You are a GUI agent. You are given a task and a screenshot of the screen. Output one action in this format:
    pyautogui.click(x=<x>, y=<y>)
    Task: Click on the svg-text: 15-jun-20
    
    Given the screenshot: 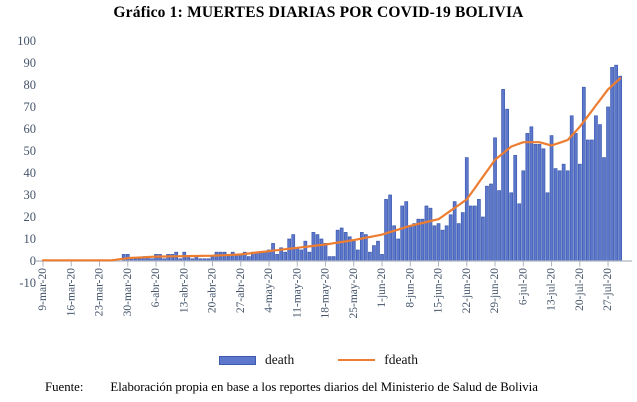 What is the action you would take?
    pyautogui.click(x=439, y=291)
    